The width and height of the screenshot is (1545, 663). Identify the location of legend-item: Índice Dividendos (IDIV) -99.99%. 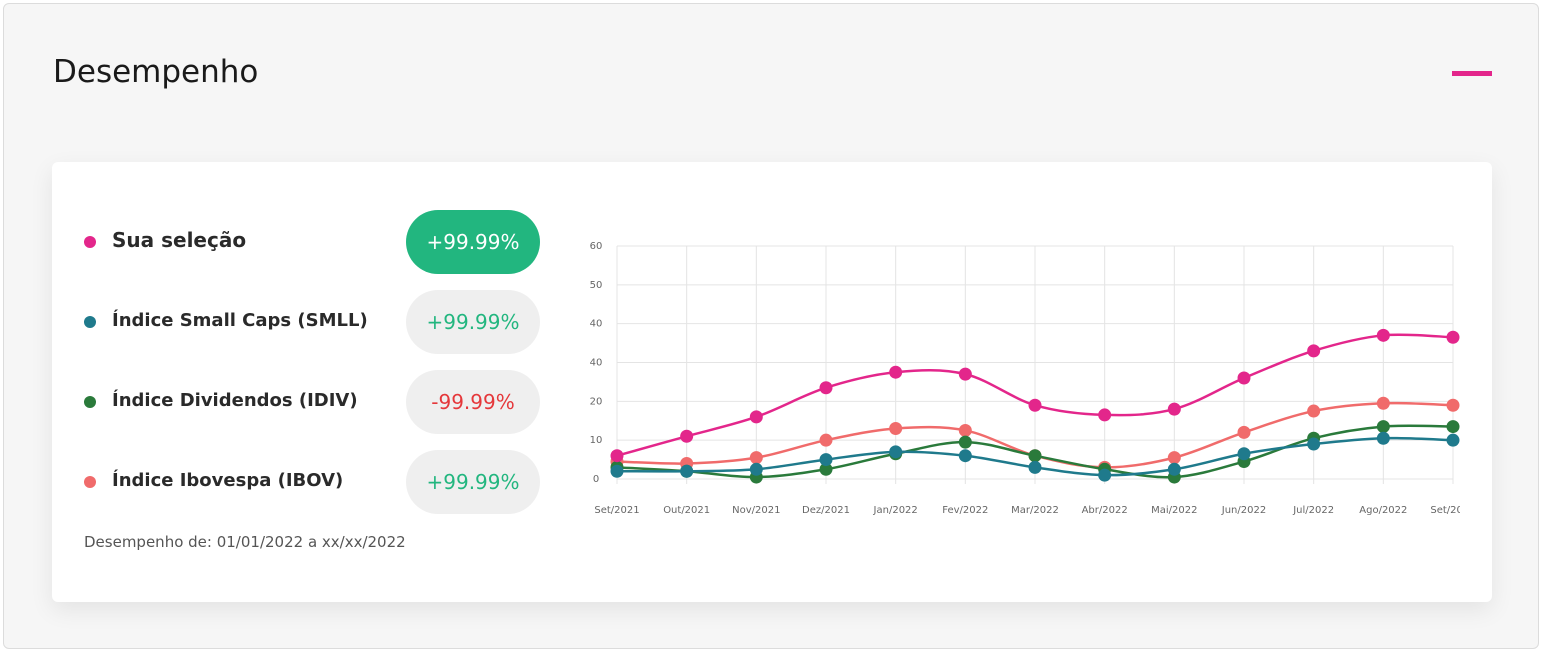
(312, 402).